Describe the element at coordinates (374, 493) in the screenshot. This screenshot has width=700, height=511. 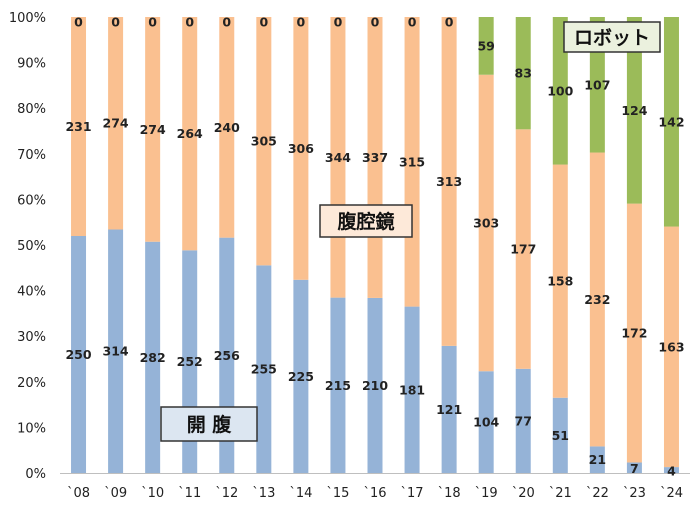
I see `x-tick-label: `16` at that location.